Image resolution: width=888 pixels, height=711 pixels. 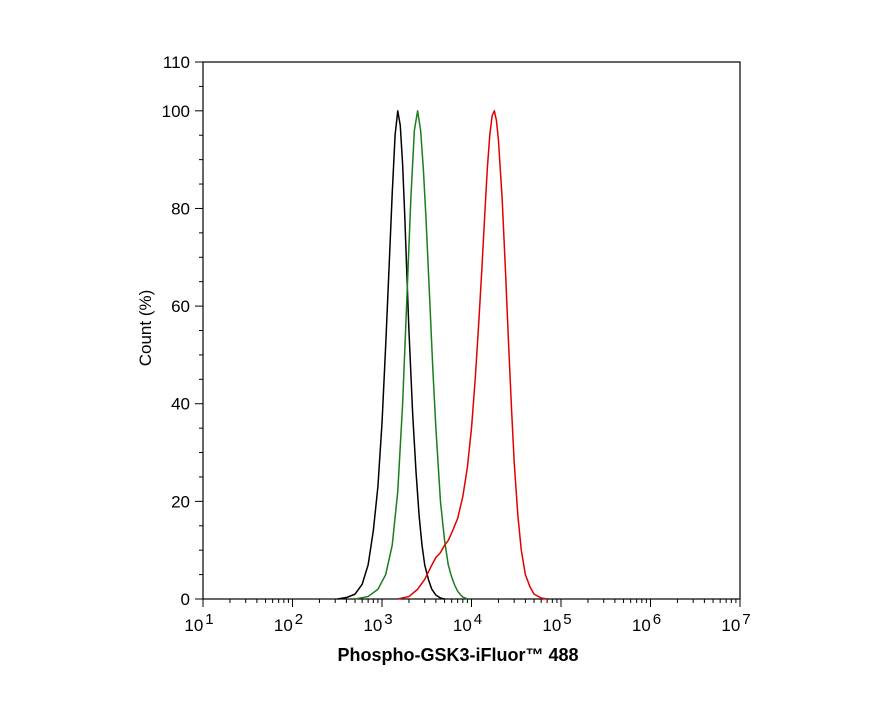 I want to click on y-tick-label: 0, so click(x=185, y=599).